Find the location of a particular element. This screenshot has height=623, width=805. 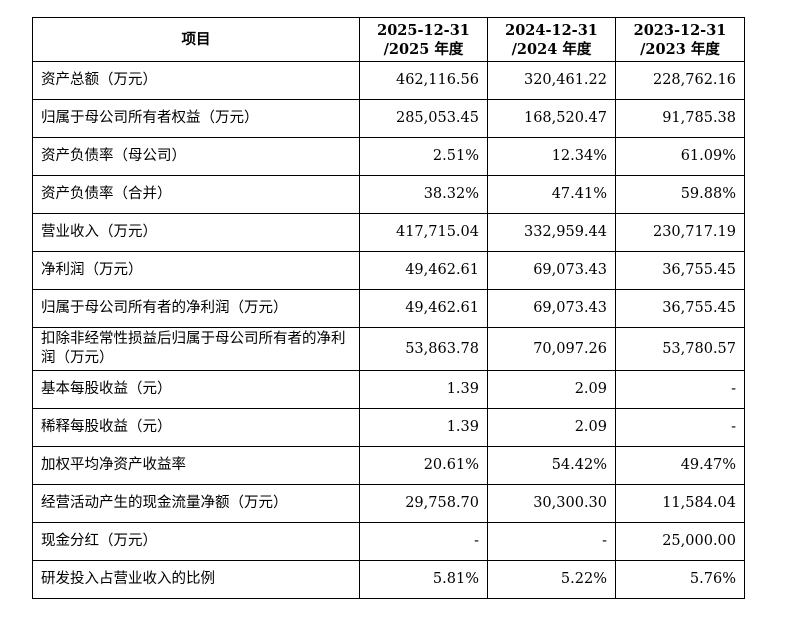

row-label: 基本每股收益（元） is located at coordinates (196, 389).